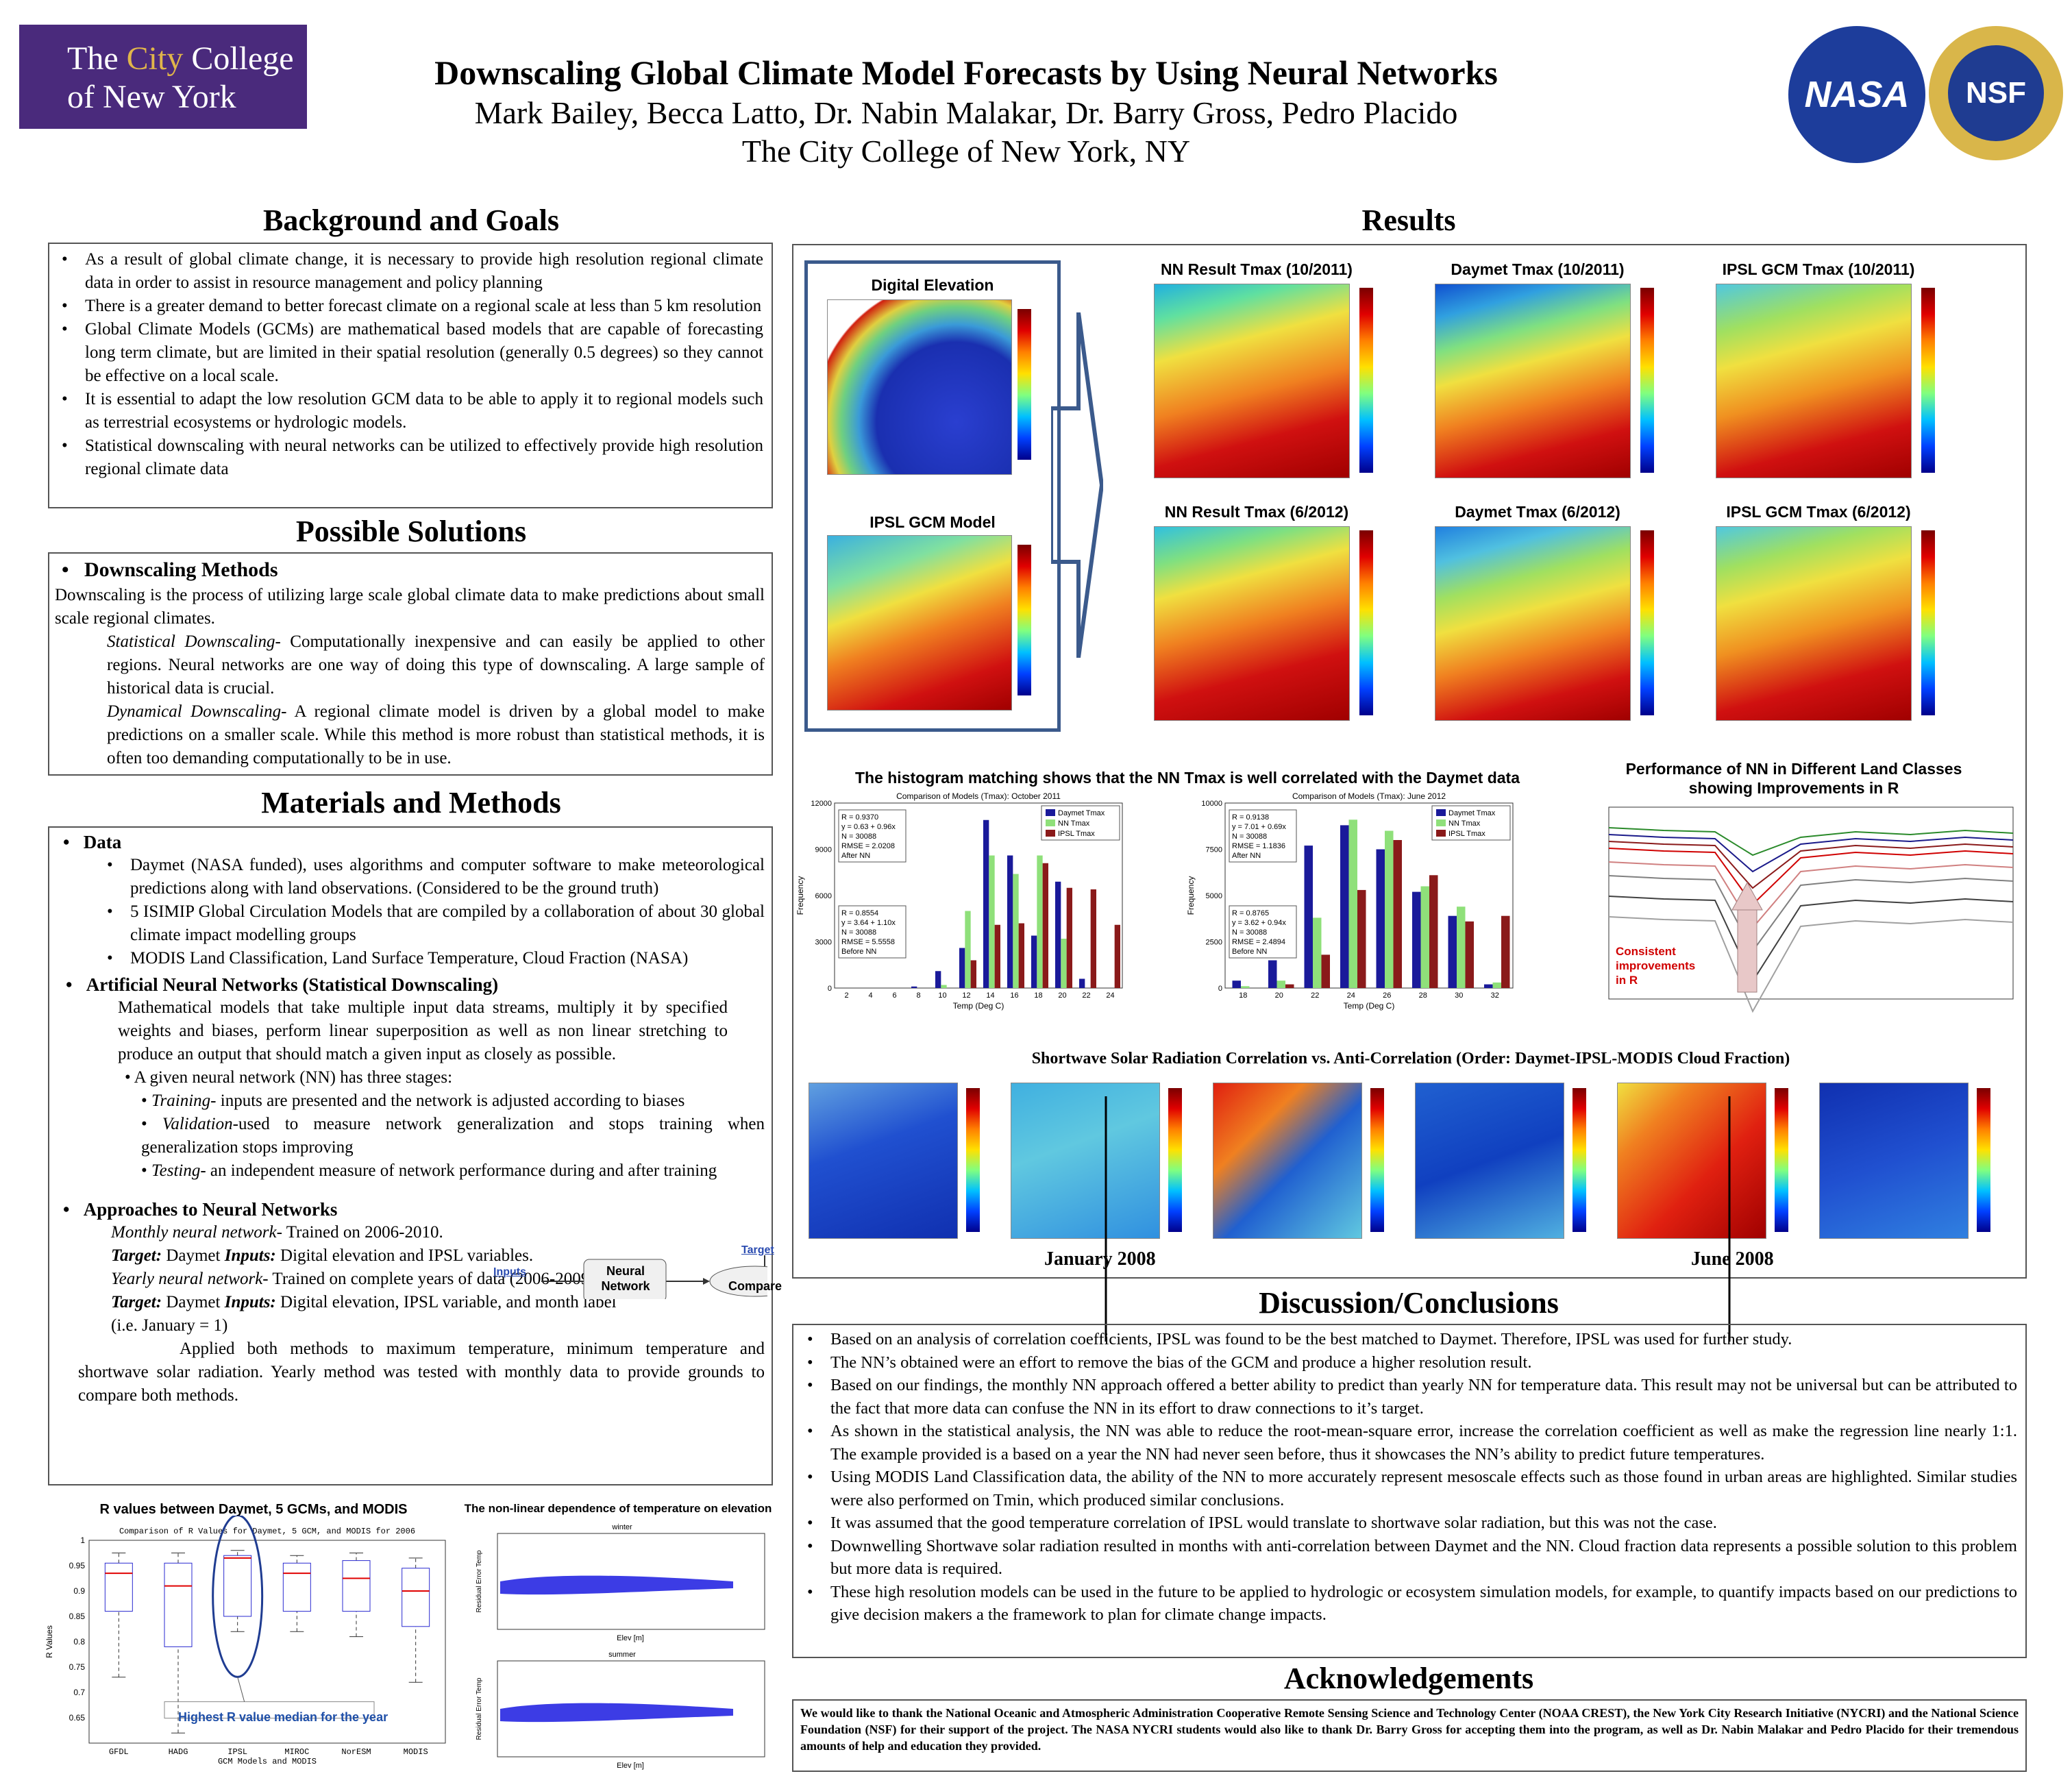  I want to click on stats-line: y = 7.01 + 0.69x, so click(1259, 827).